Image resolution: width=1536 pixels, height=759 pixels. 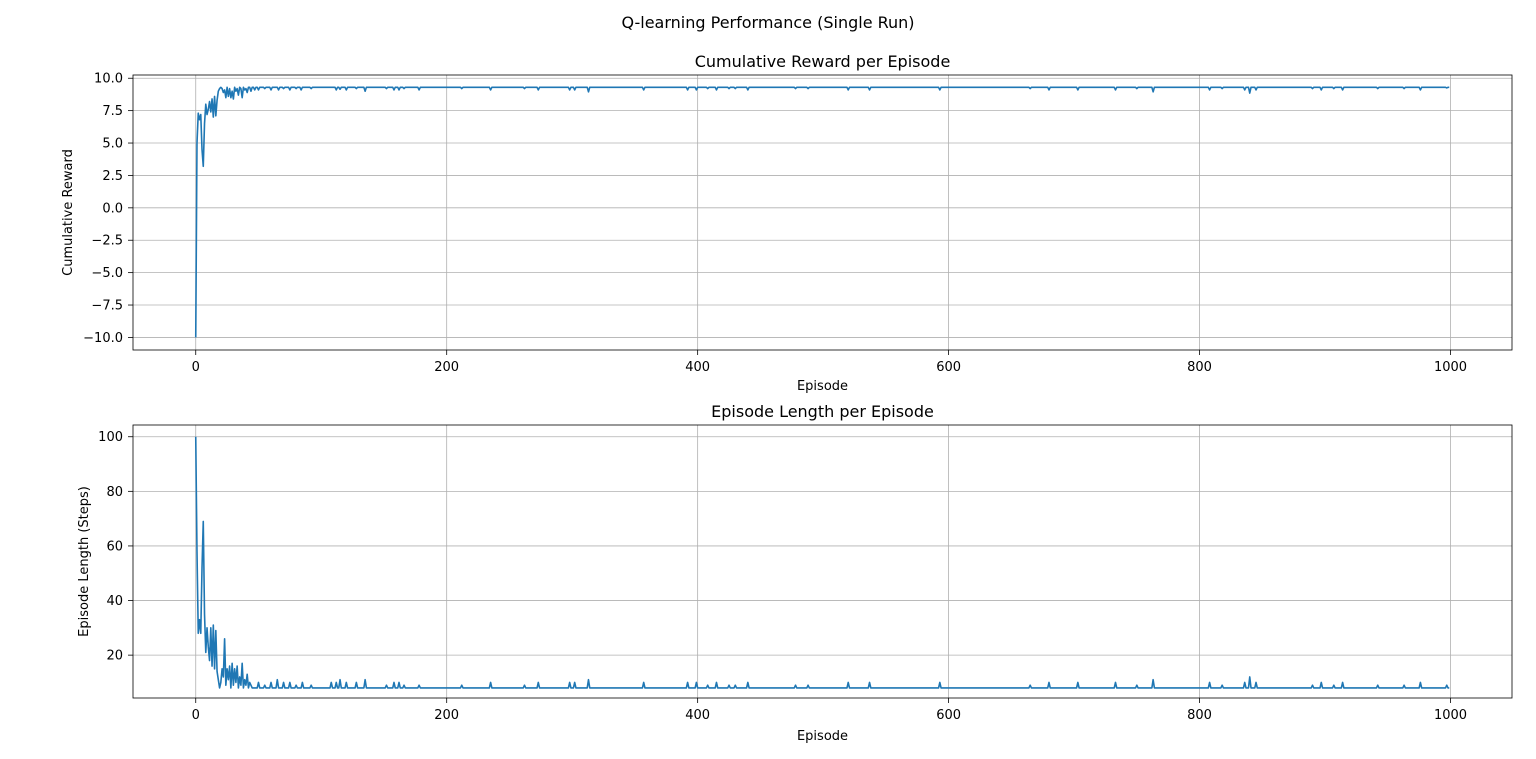 What do you see at coordinates (823, 61) in the screenshot?
I see `reward-chart-title: Cumulative Reward per Episode` at bounding box center [823, 61].